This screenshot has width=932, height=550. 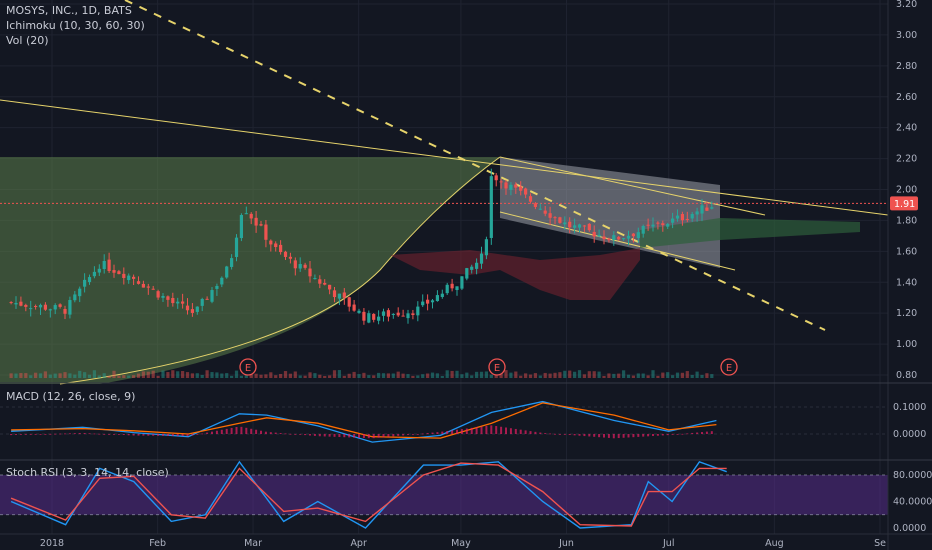 I want to click on macd-tick-label: 0.1000, so click(x=909, y=407).